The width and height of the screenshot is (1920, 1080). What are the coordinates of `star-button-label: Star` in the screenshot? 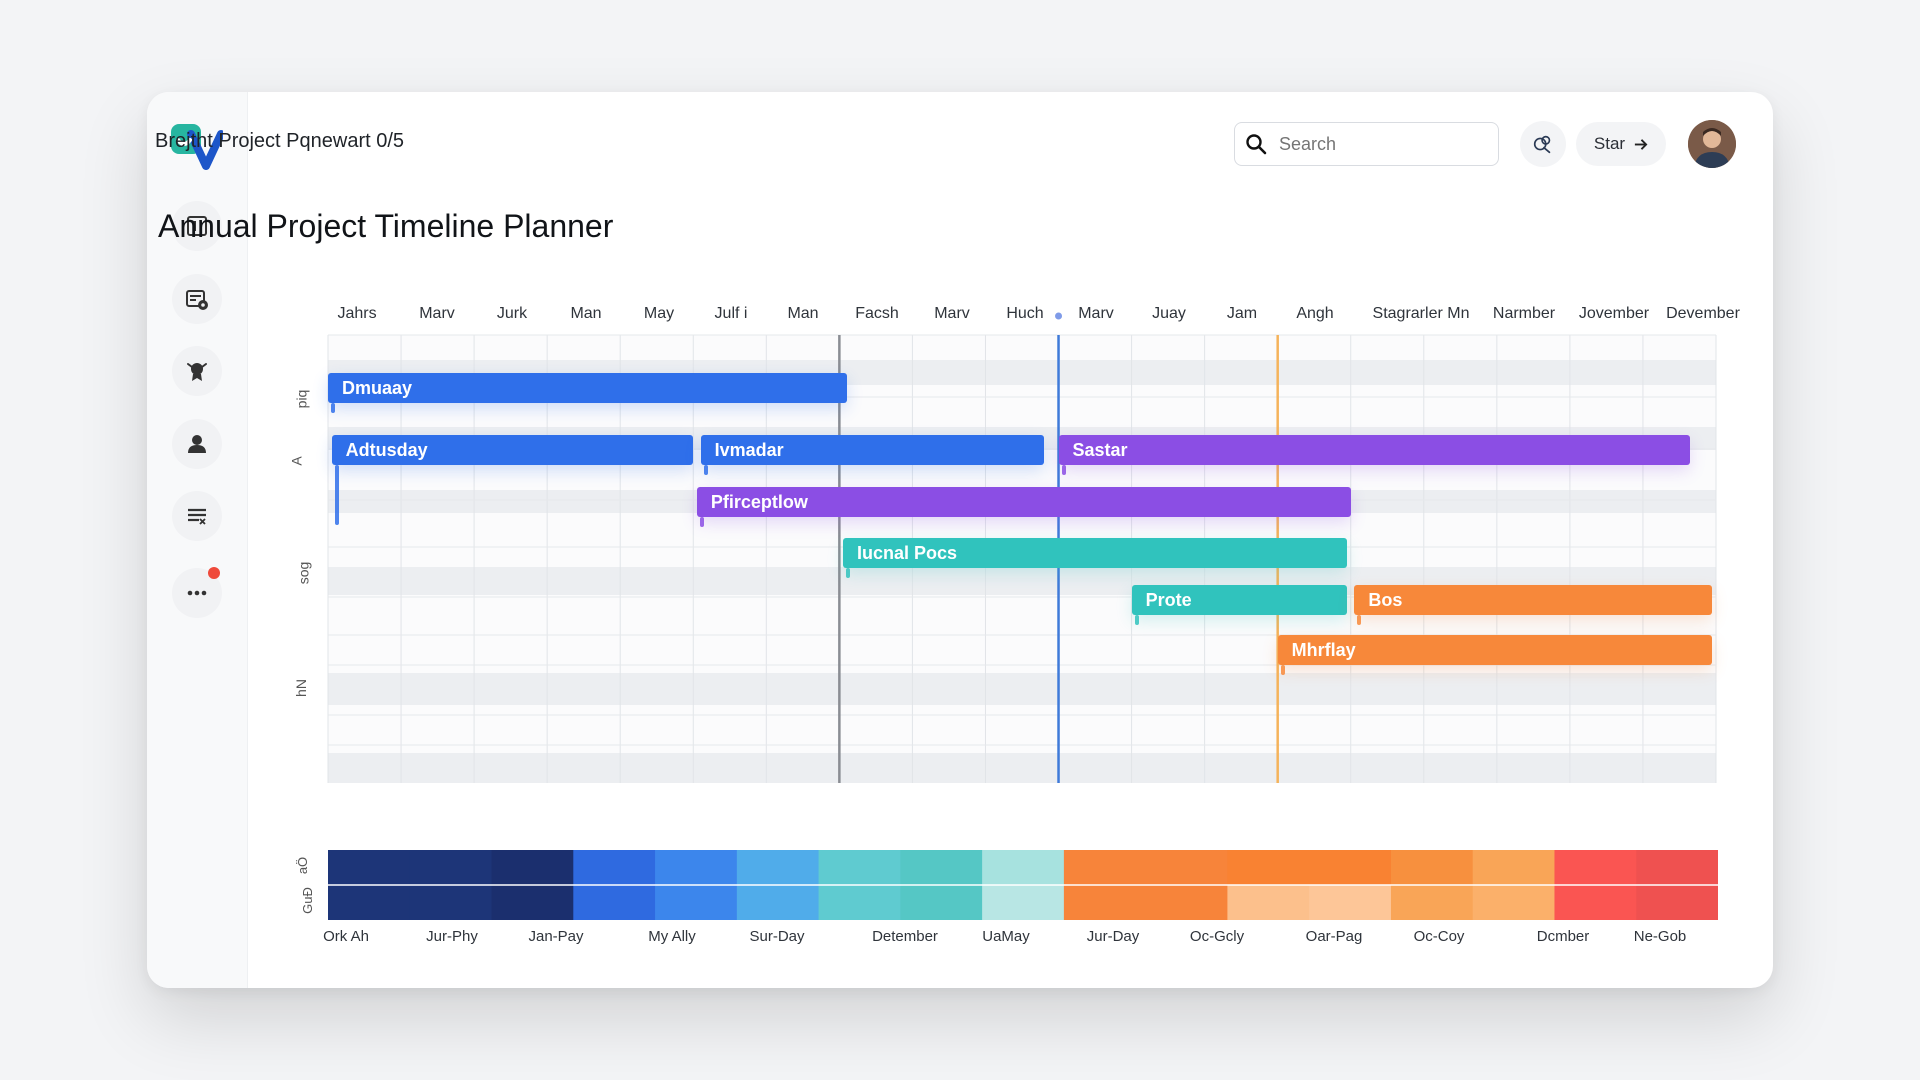 It's located at (1609, 143).